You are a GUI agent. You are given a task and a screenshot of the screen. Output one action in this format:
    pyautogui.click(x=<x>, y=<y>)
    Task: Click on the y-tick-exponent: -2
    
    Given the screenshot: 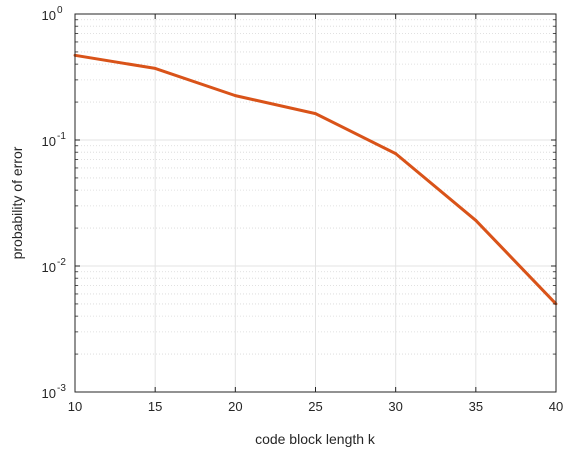 What is the action you would take?
    pyautogui.click(x=61, y=262)
    